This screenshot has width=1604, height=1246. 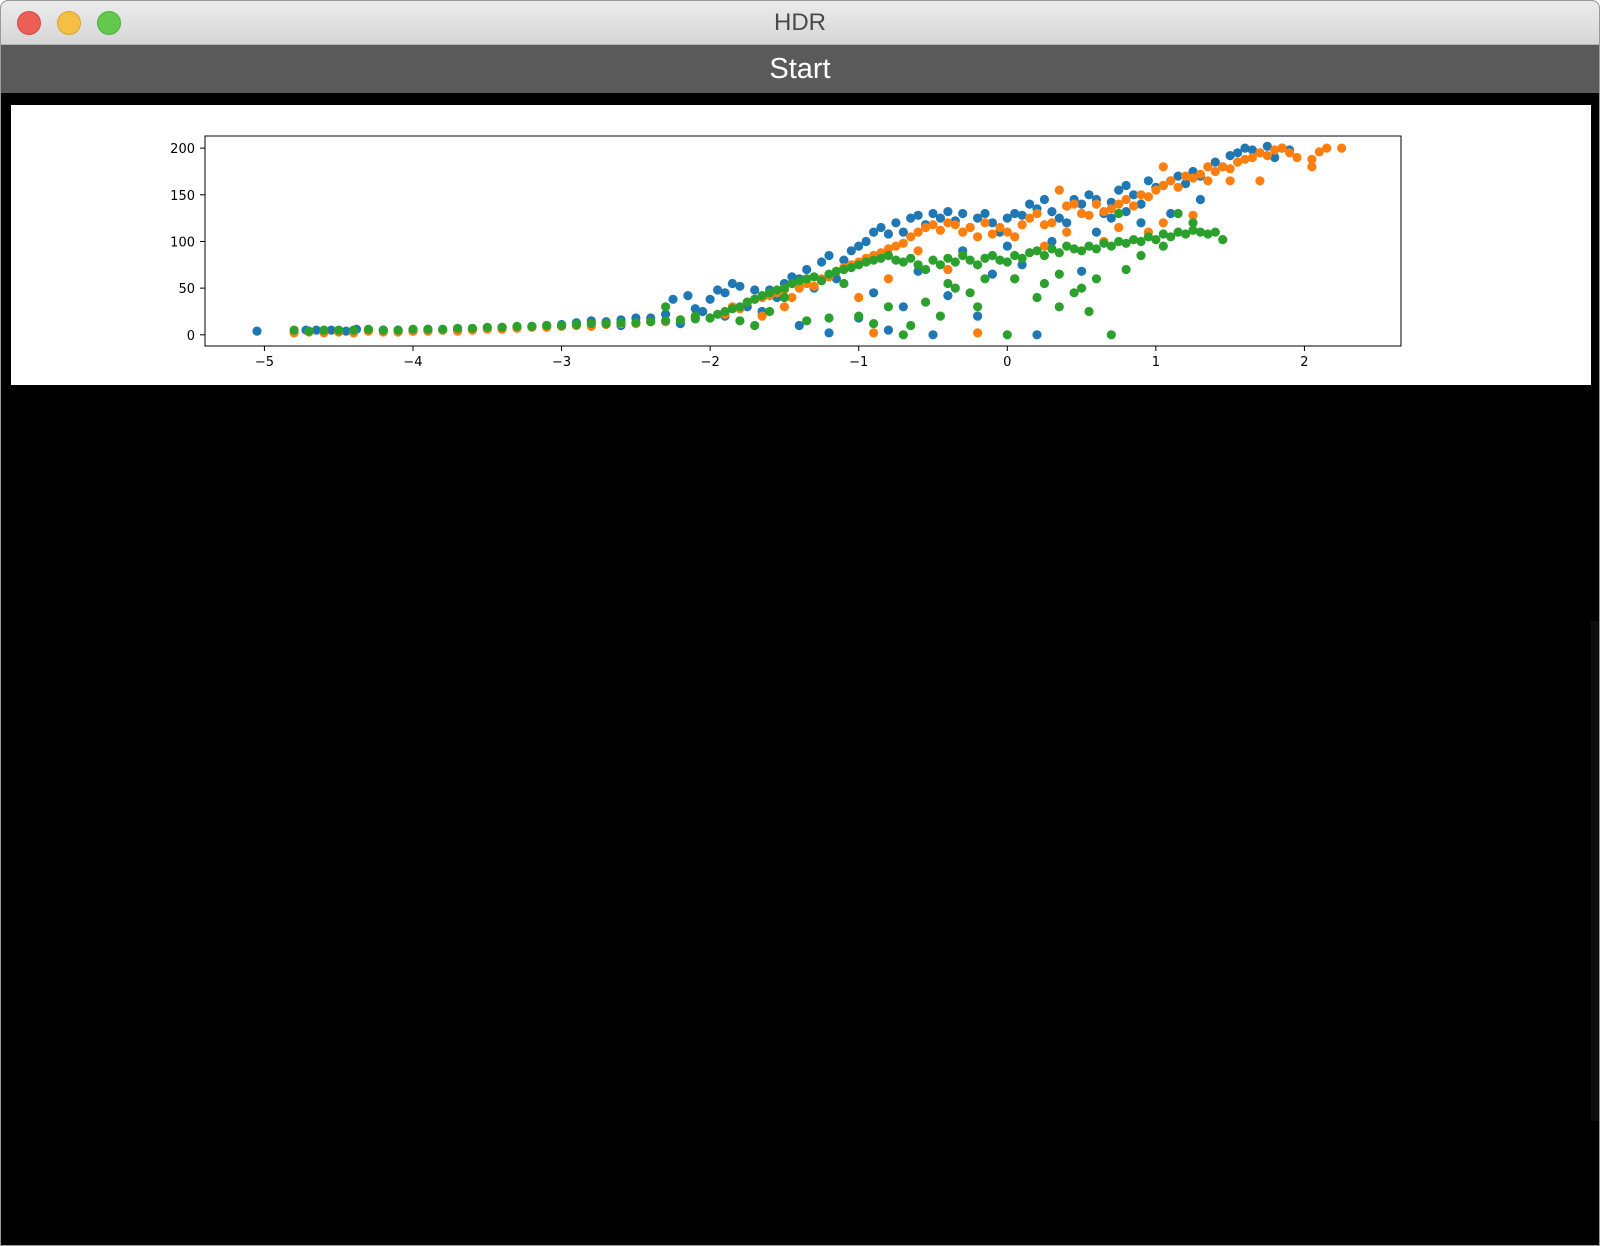 I want to click on y-tick-label: 200, so click(x=182, y=149).